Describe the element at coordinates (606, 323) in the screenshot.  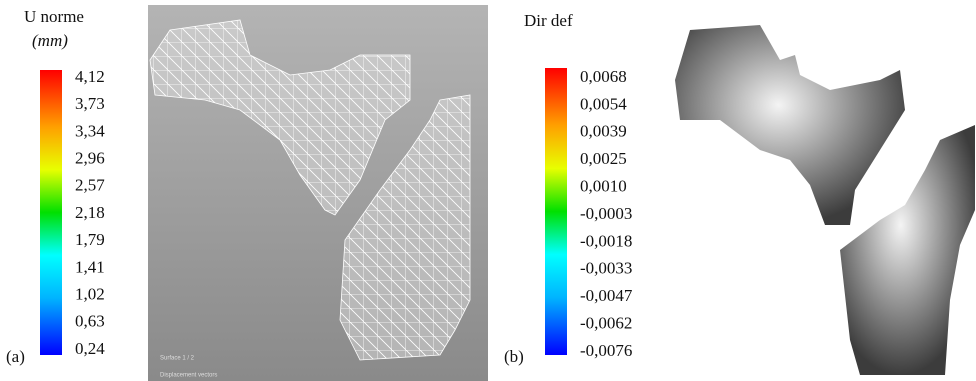
I see `tick-label: -0,0062` at that location.